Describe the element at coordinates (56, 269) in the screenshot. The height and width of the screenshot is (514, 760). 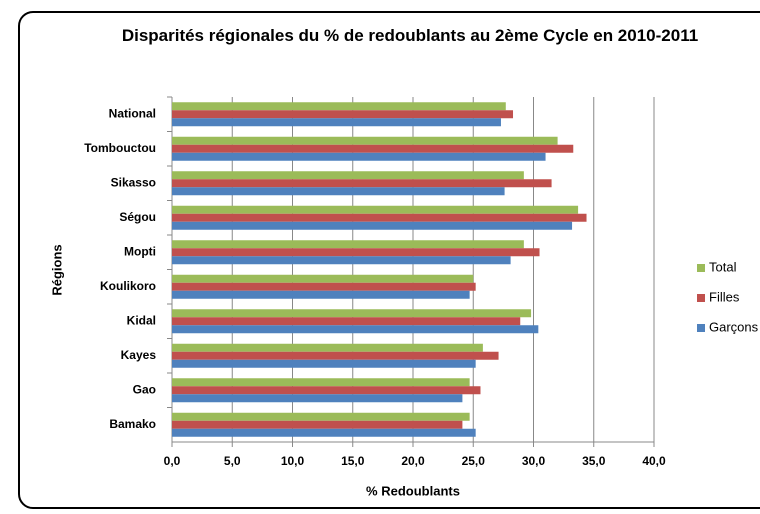
I see `y-axis-label: Régions` at that location.